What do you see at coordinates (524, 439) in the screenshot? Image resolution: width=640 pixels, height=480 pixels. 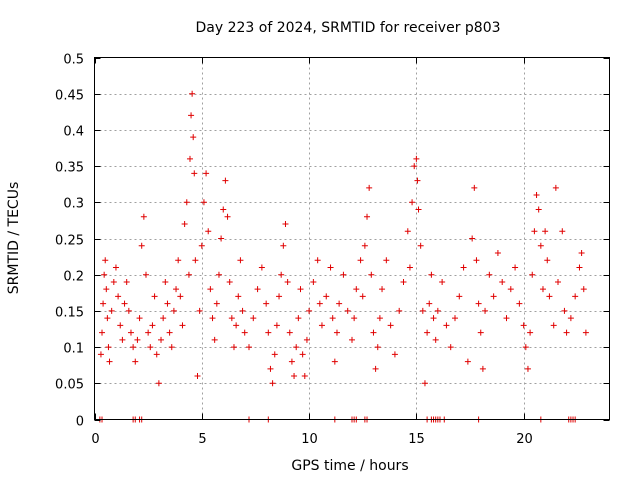 I see `x-tick-label: 20` at bounding box center [524, 439].